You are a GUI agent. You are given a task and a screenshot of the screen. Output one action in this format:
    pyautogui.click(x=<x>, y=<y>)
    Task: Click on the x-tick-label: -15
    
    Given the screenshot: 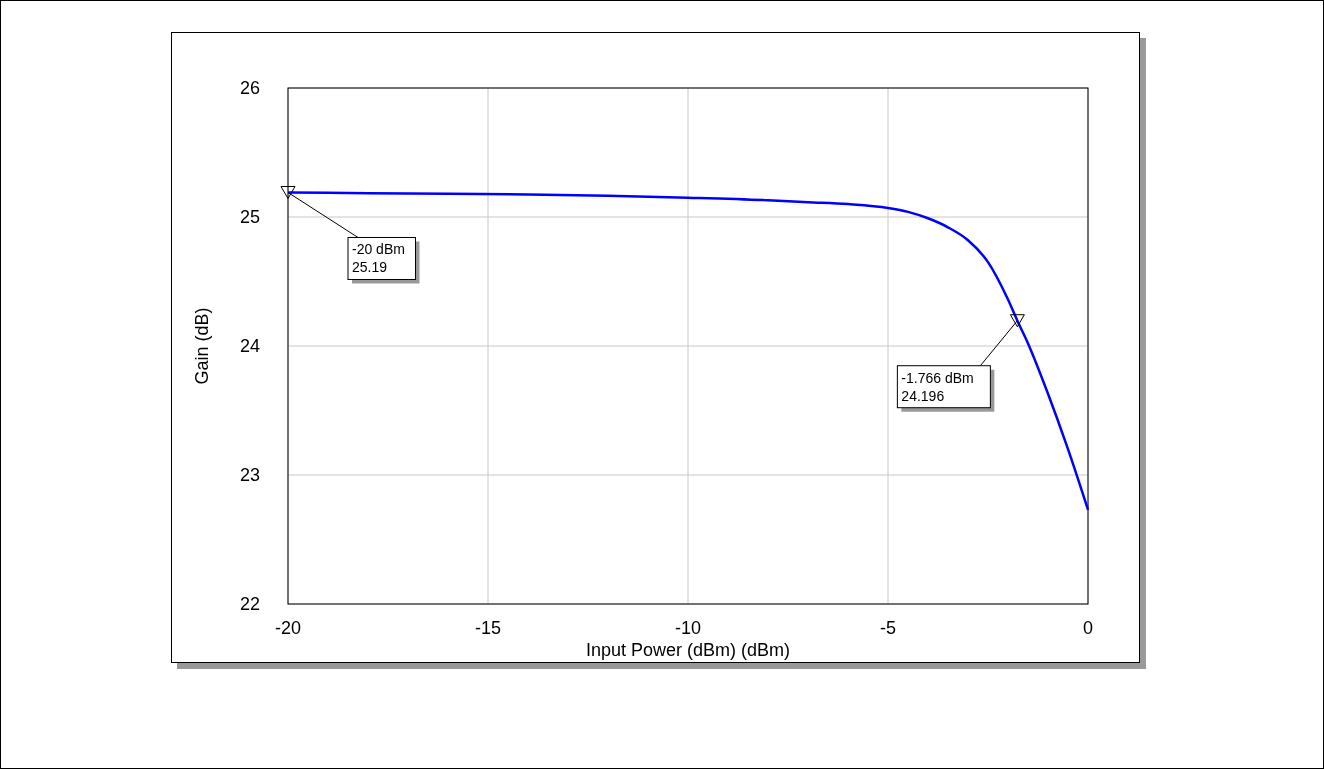 What is the action you would take?
    pyautogui.click(x=488, y=628)
    